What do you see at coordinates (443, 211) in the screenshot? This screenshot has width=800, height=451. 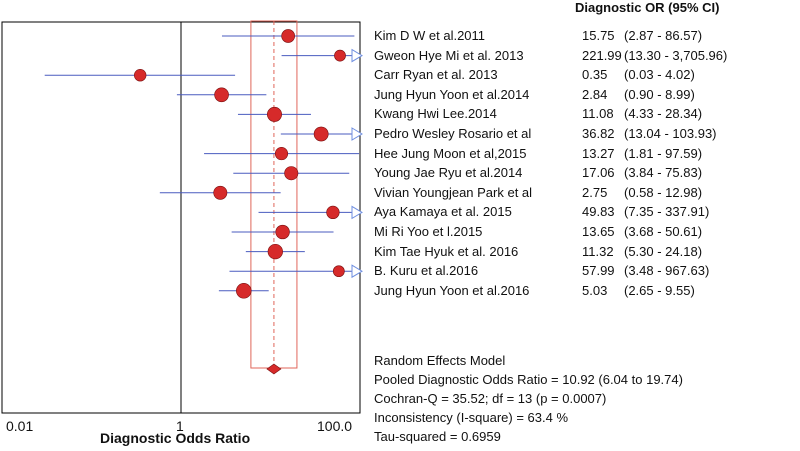 I see `study-name: Aya Kamaya et al. 2015` at bounding box center [443, 211].